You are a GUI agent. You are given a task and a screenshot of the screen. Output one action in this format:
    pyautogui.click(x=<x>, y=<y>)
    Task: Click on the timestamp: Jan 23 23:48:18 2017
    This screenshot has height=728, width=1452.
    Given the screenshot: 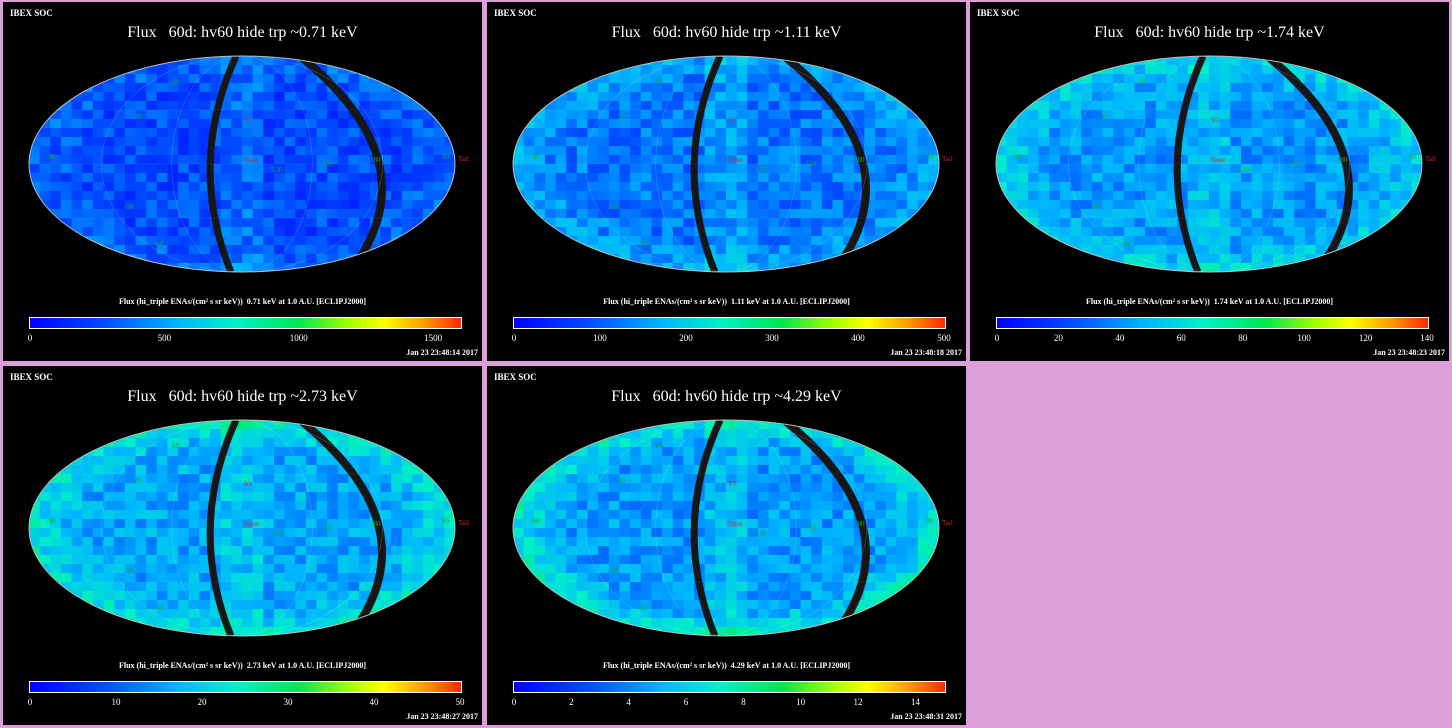 What is the action you would take?
    pyautogui.click(x=926, y=352)
    